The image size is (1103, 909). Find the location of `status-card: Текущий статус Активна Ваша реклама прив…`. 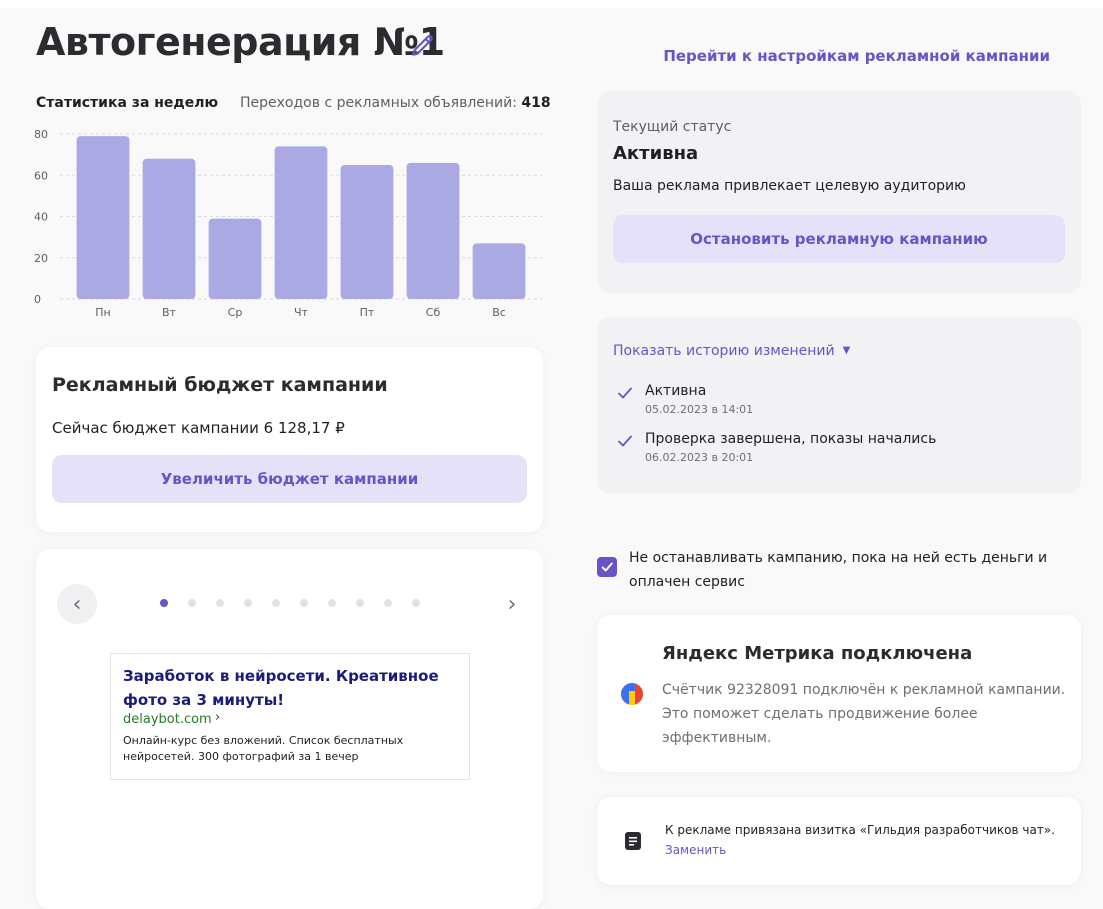

status-card: Текущий статус Активна Ваша реклама прив… is located at coordinates (839, 192).